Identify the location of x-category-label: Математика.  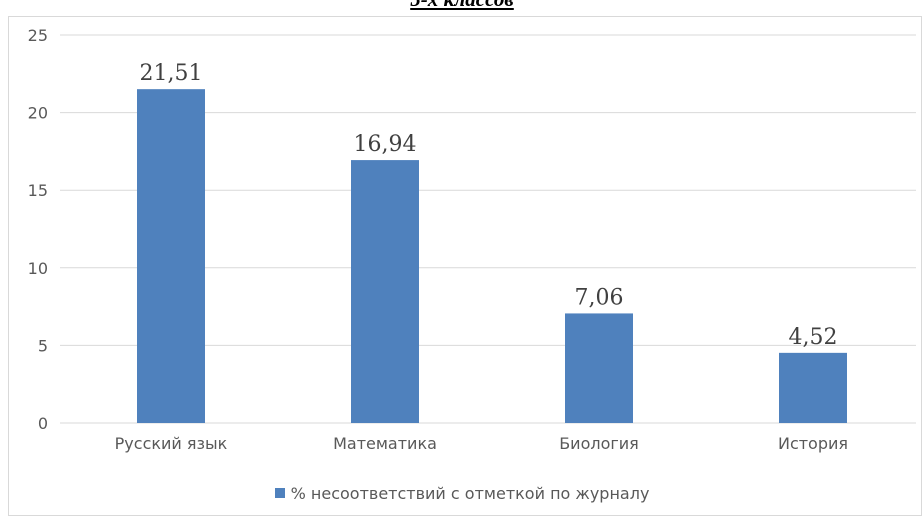
(385, 443).